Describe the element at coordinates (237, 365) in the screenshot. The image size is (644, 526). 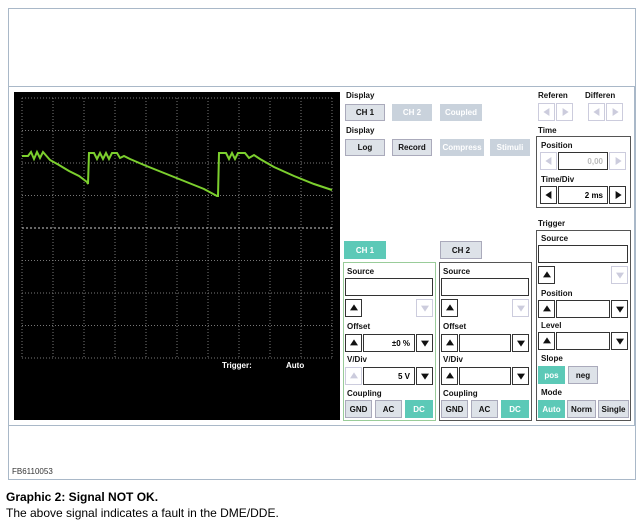
I see `trigger-label: Trigger:` at that location.